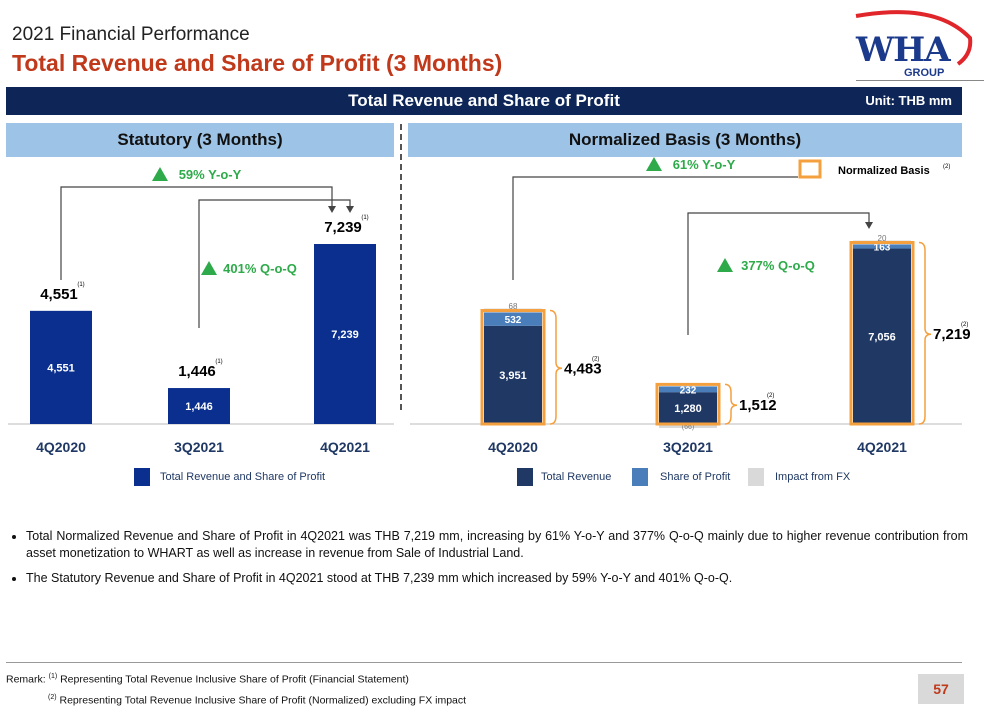  What do you see at coordinates (685, 140) in the screenshot?
I see `normalized-panel-title: Normalized Basis (3 Months)` at bounding box center [685, 140].